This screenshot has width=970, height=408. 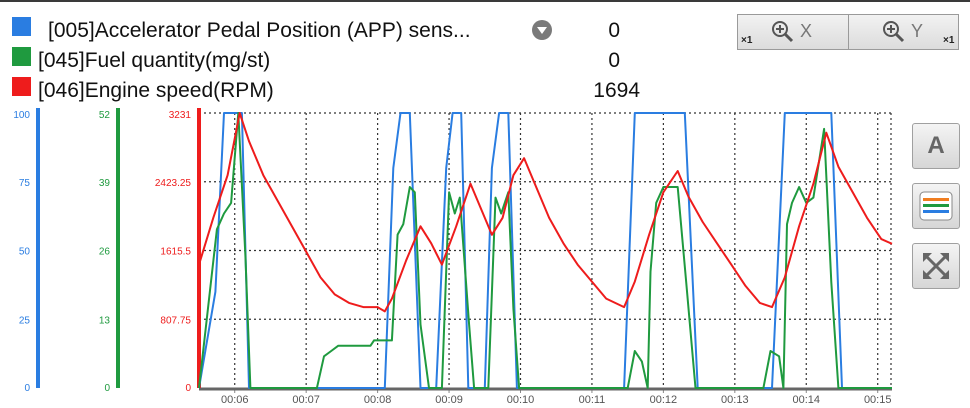 What do you see at coordinates (350, 58) in the screenshot?
I see `legend-row-fuel: [045]Fuel quantity(mg/st) 0` at bounding box center [350, 58].